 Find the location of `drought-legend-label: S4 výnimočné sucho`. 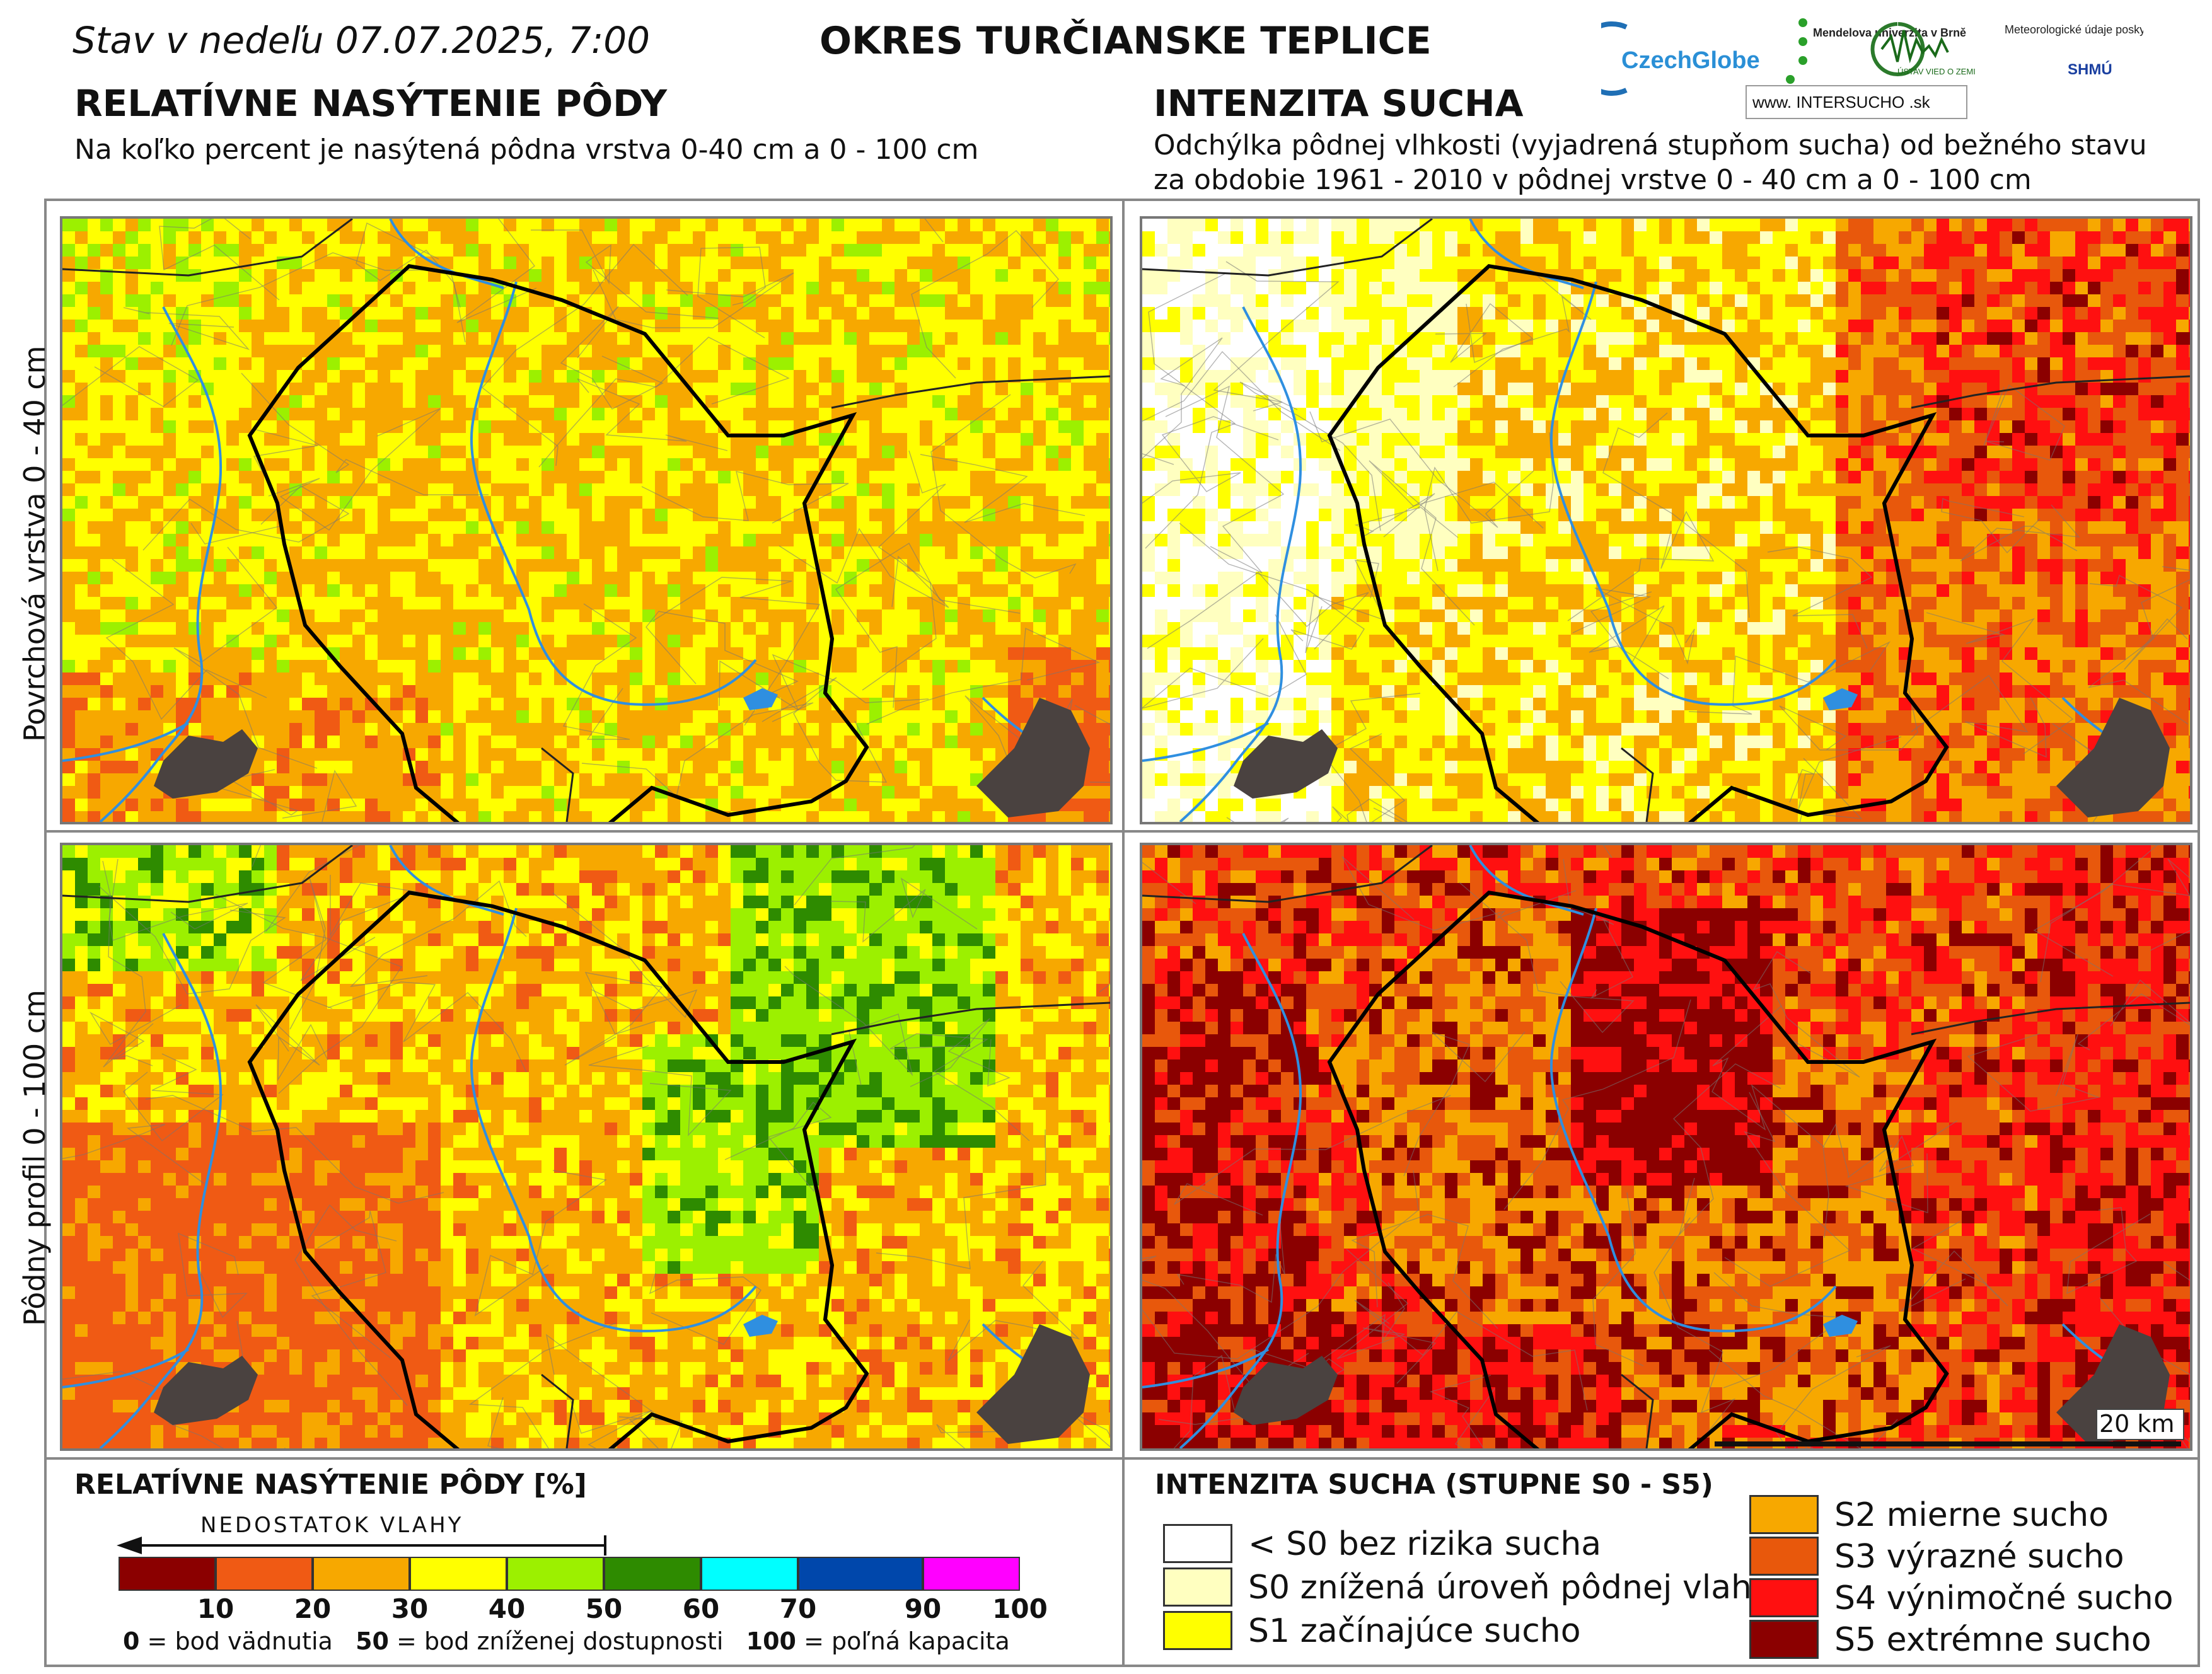

drought-legend-label: S4 výnimočné sucho is located at coordinates (2004, 1598).